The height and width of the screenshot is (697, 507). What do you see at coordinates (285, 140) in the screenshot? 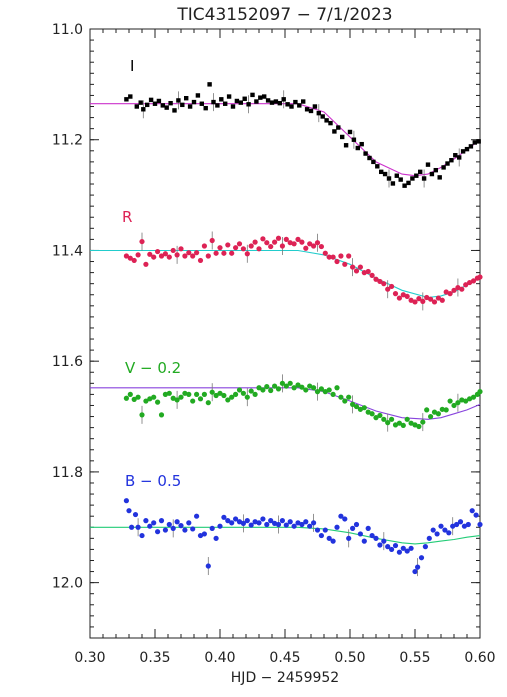
I see `model-curve` at bounding box center [285, 140].